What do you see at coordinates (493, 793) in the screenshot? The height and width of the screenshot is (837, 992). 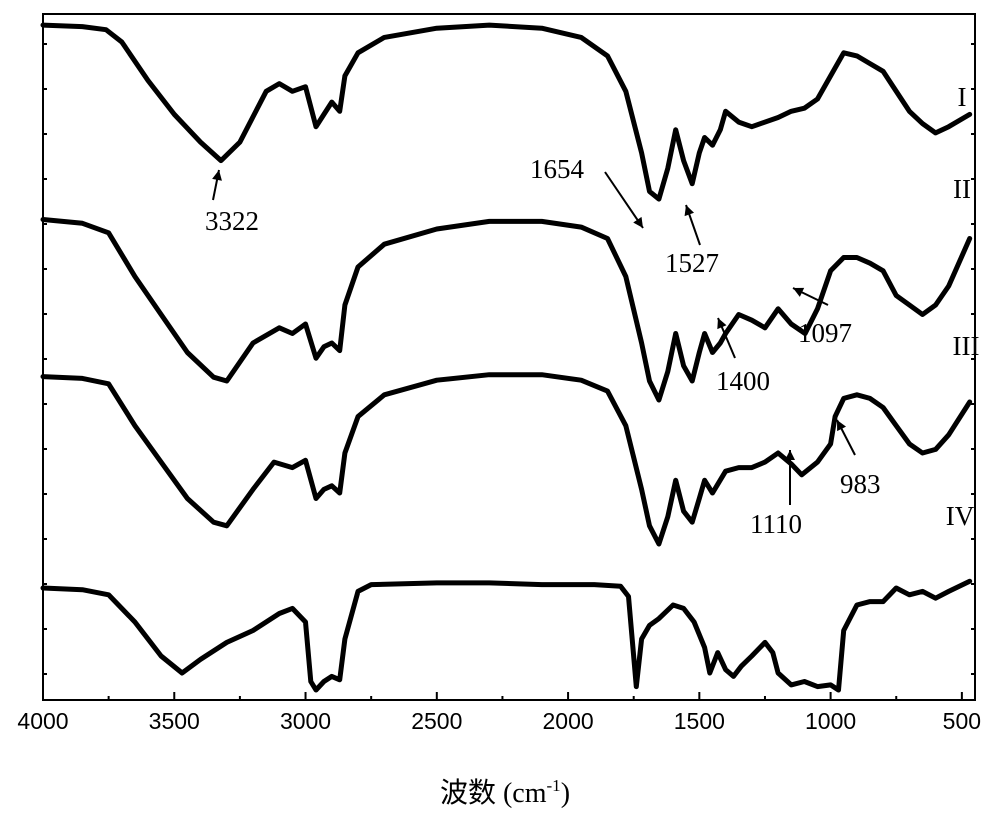 I see `x-axis-title-main: 波数 (cm` at bounding box center [493, 793].